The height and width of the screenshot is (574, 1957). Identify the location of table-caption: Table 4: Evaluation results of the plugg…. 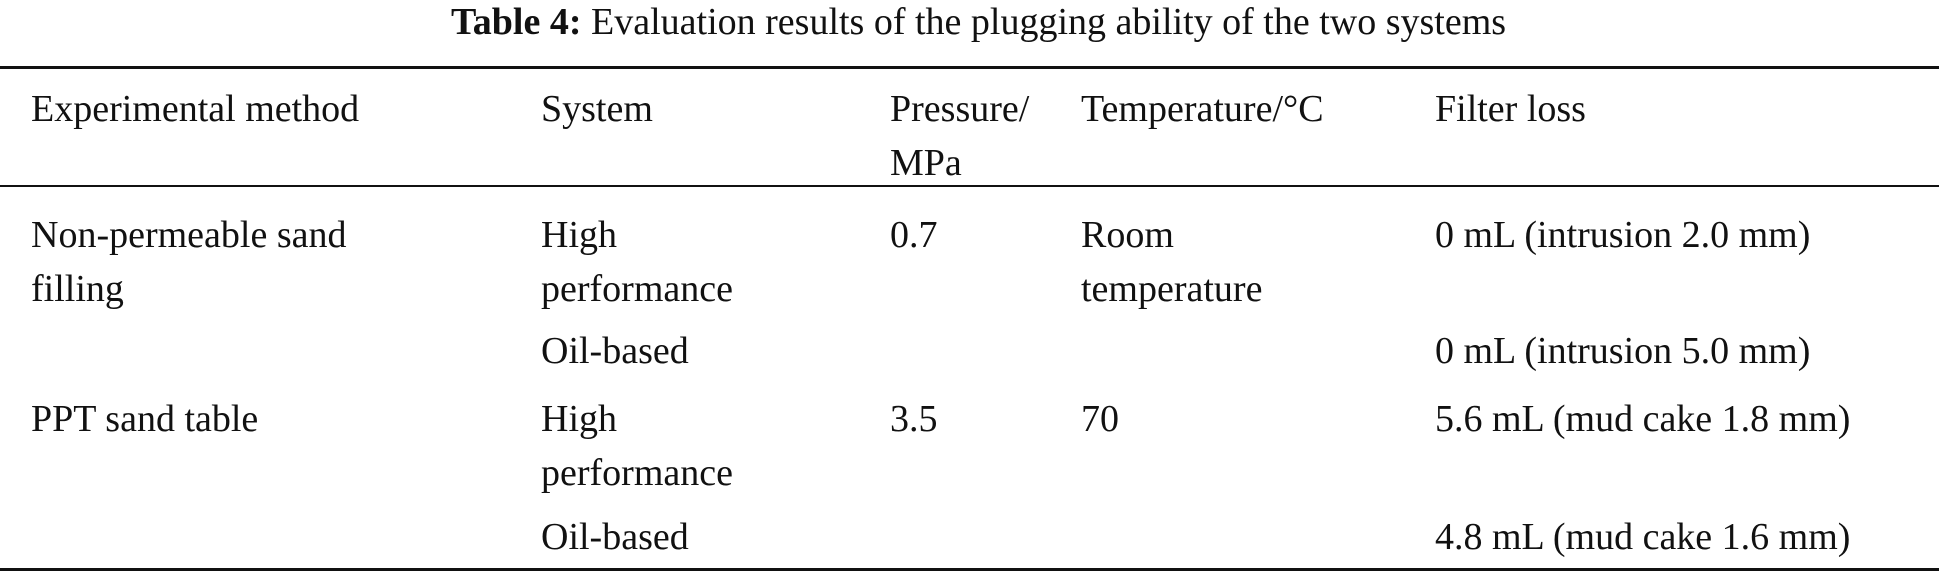
(978, 26).